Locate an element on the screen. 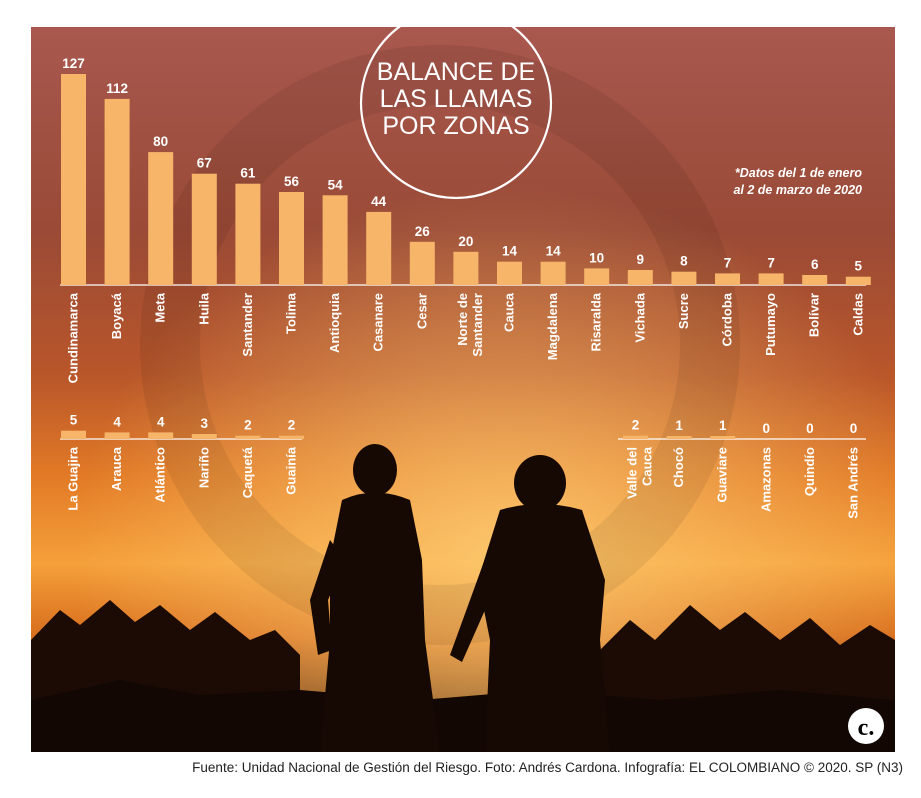  title-circle-icon is located at coordinates (456, 103).